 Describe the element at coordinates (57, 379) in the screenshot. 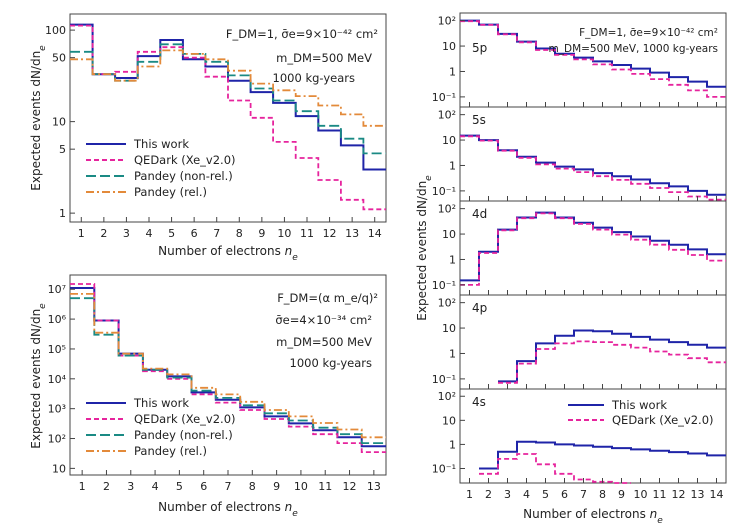

I see `y-tick-label: 10⁴` at that location.